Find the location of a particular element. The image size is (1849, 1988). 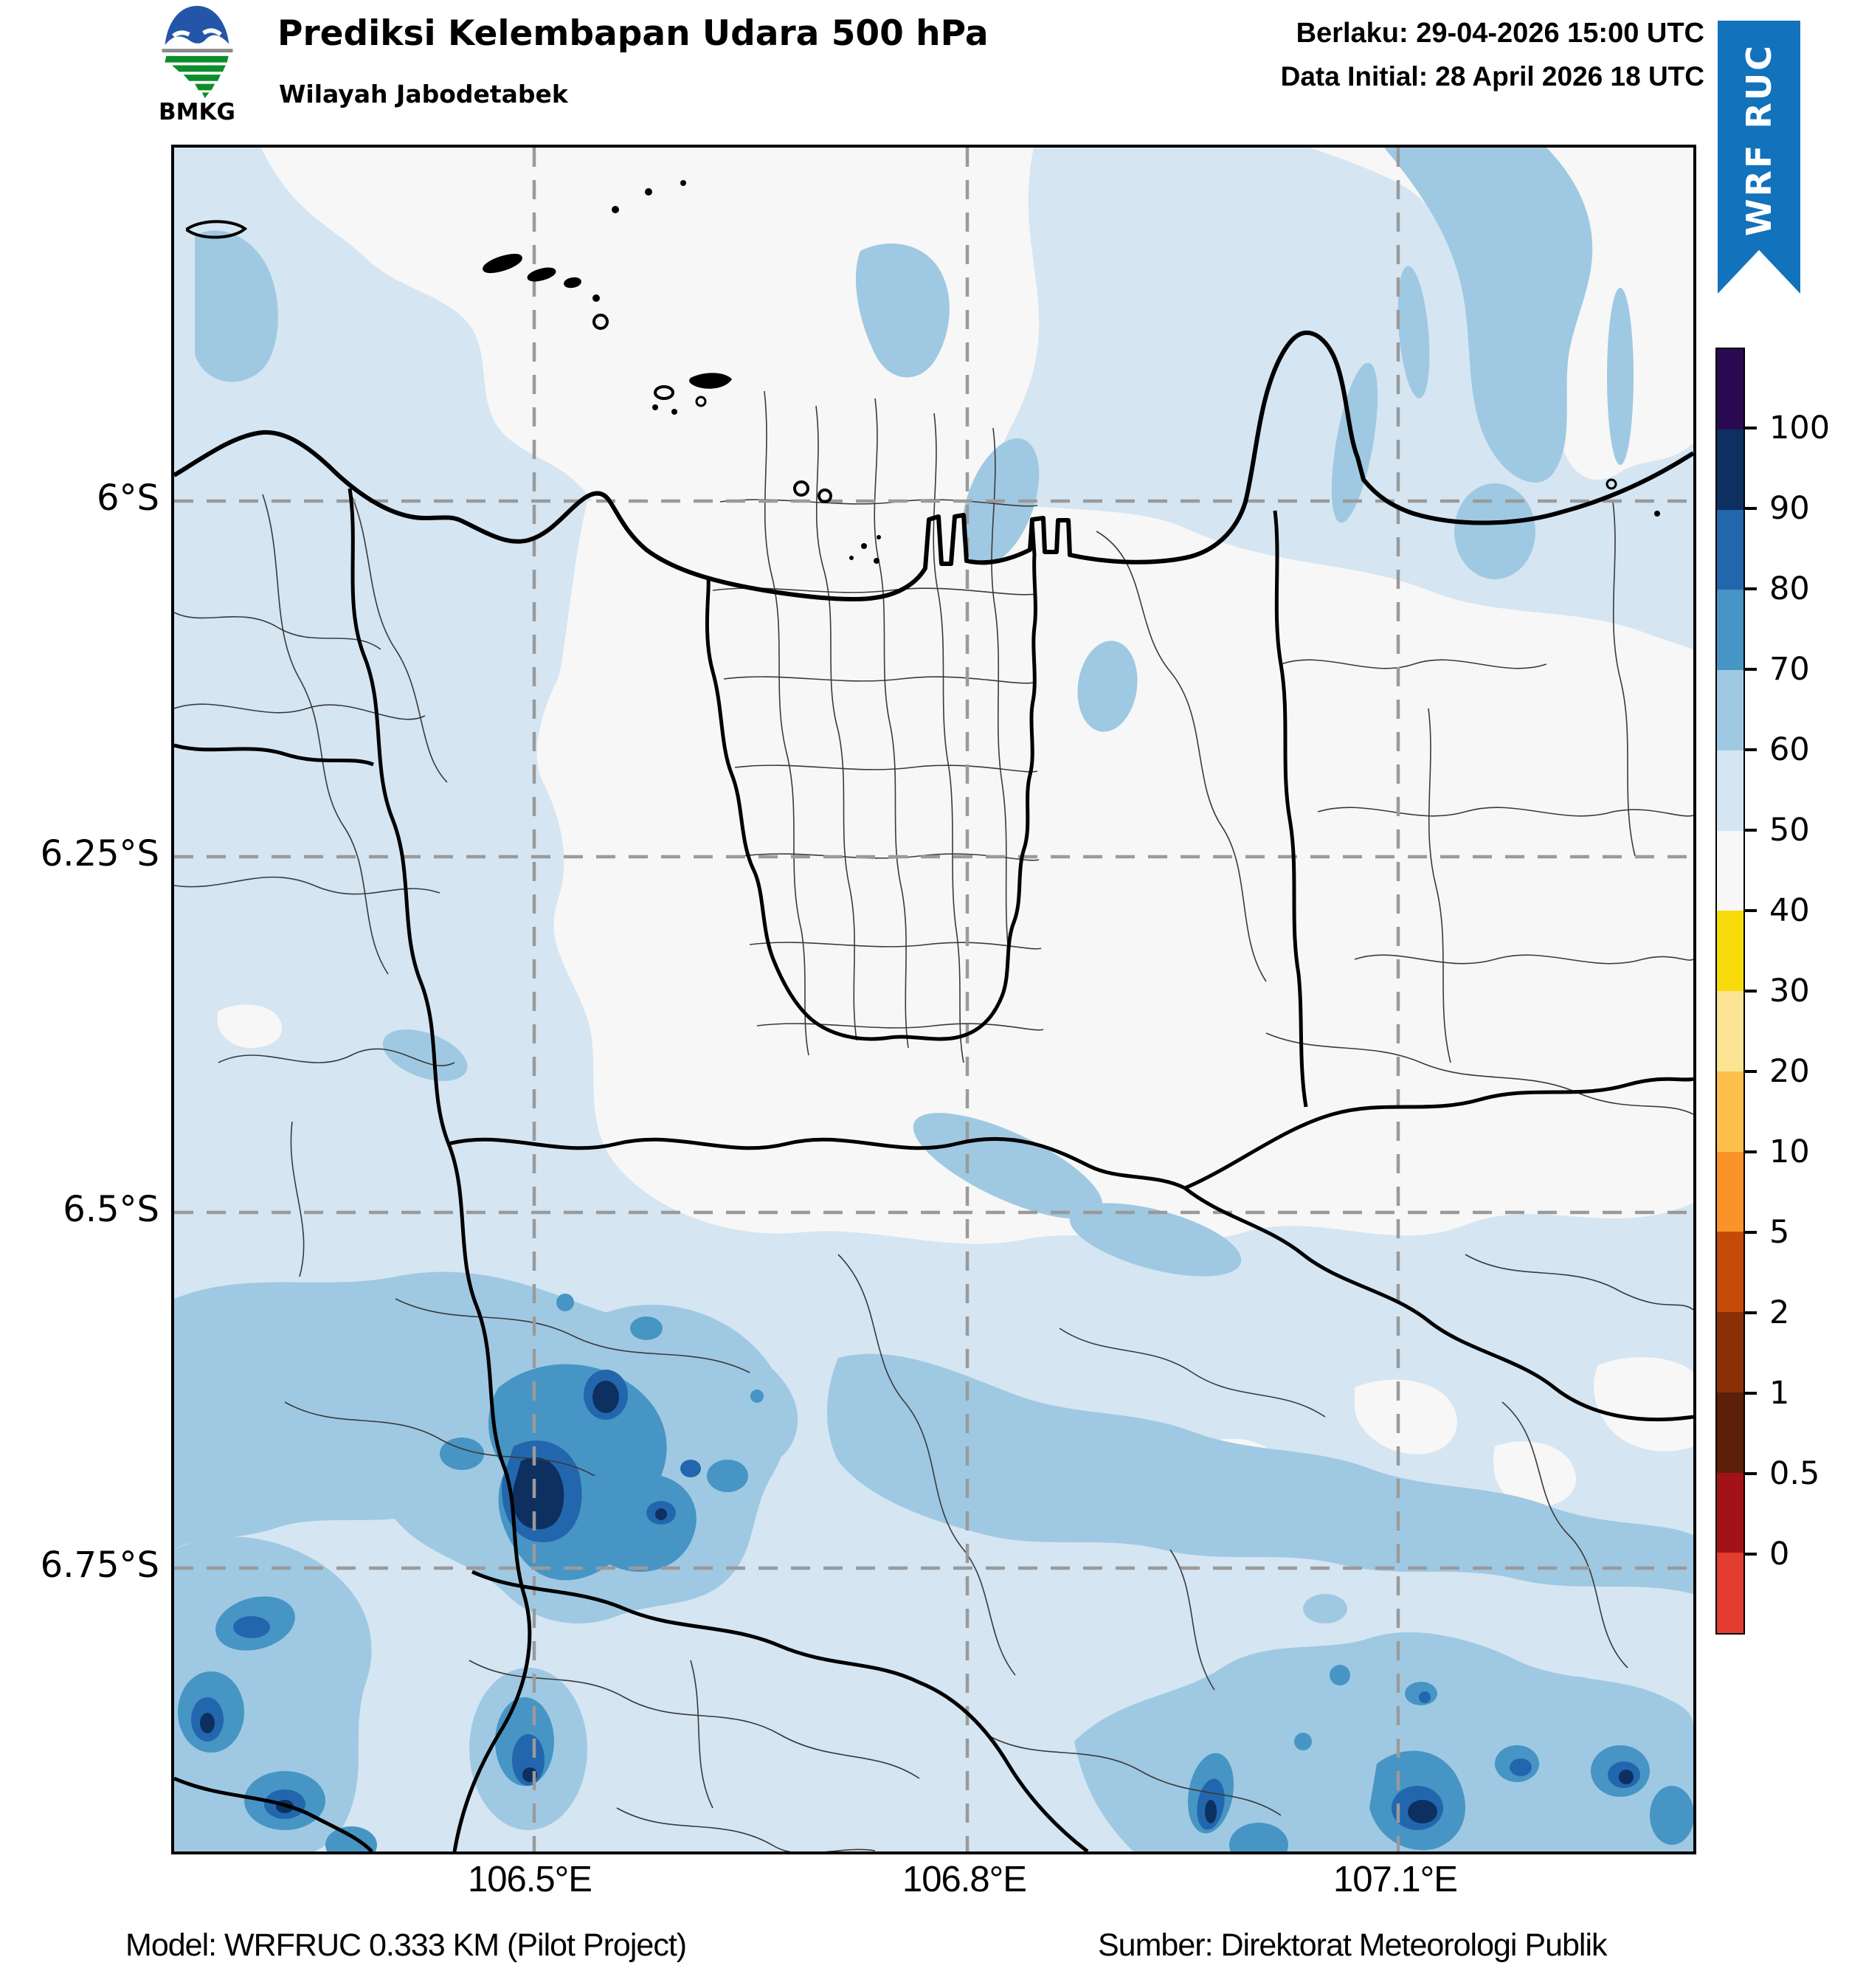

colorbar-tick-label: 5 is located at coordinates (1779, 1232).